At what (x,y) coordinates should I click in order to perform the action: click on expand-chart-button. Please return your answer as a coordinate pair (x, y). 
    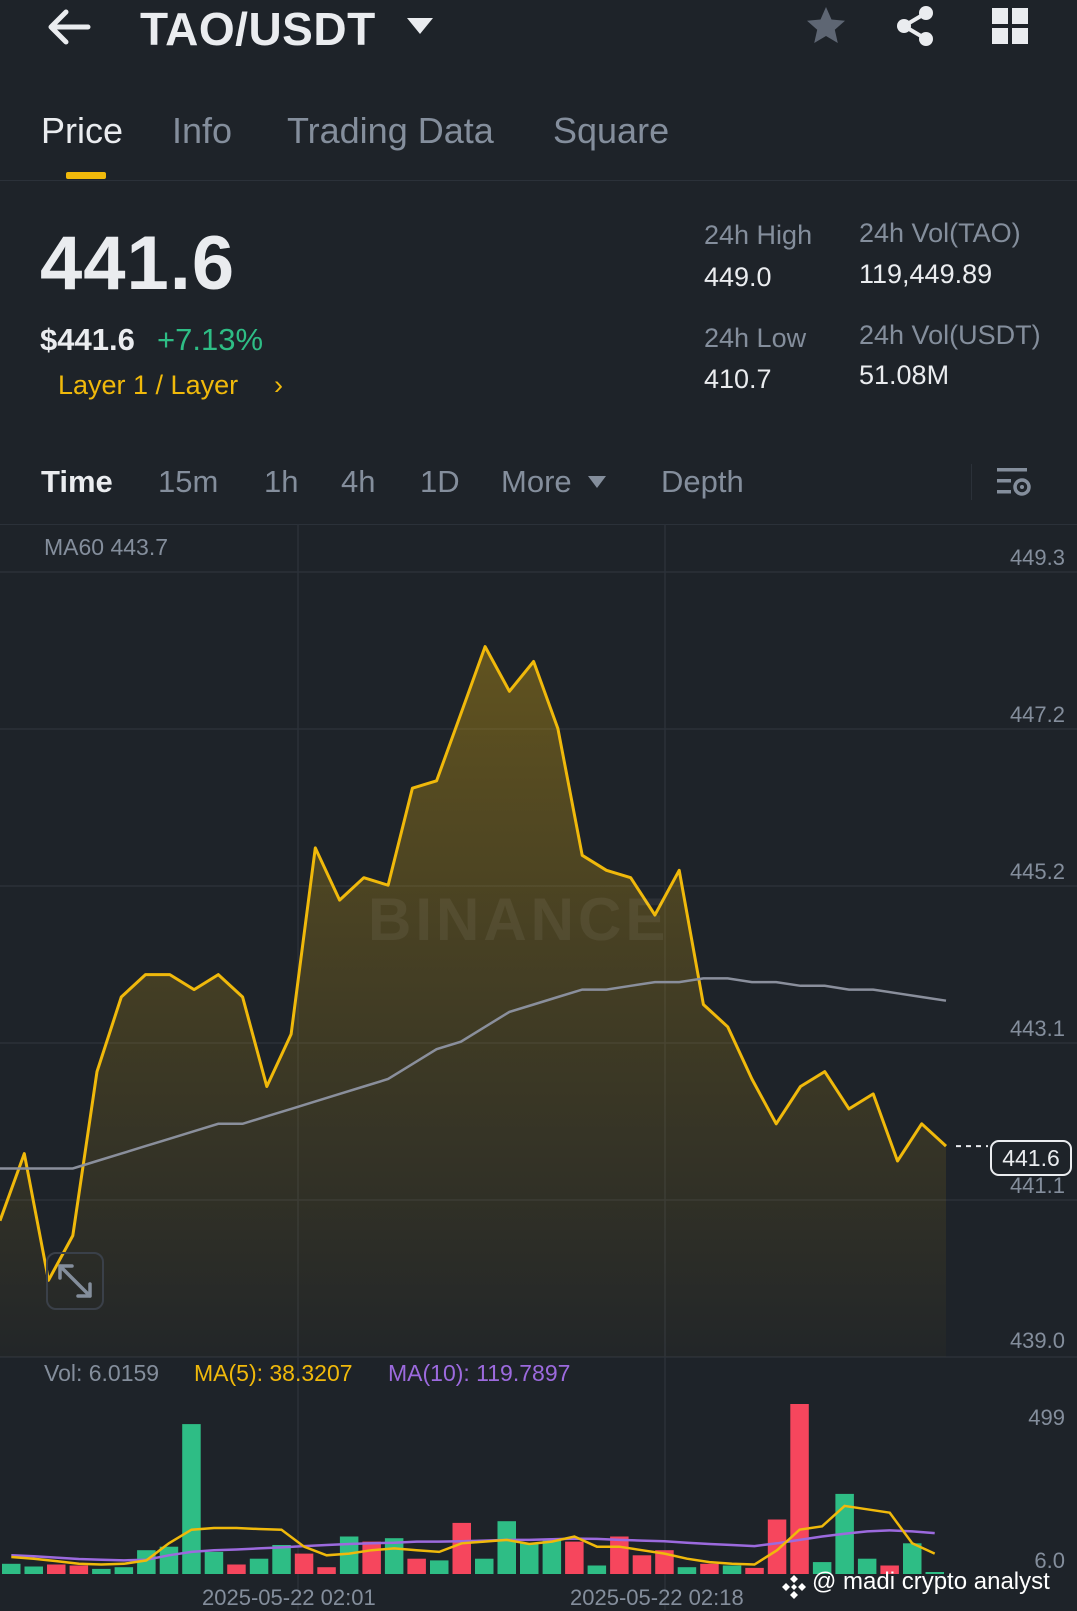
    Looking at the image, I should click on (75, 1281).